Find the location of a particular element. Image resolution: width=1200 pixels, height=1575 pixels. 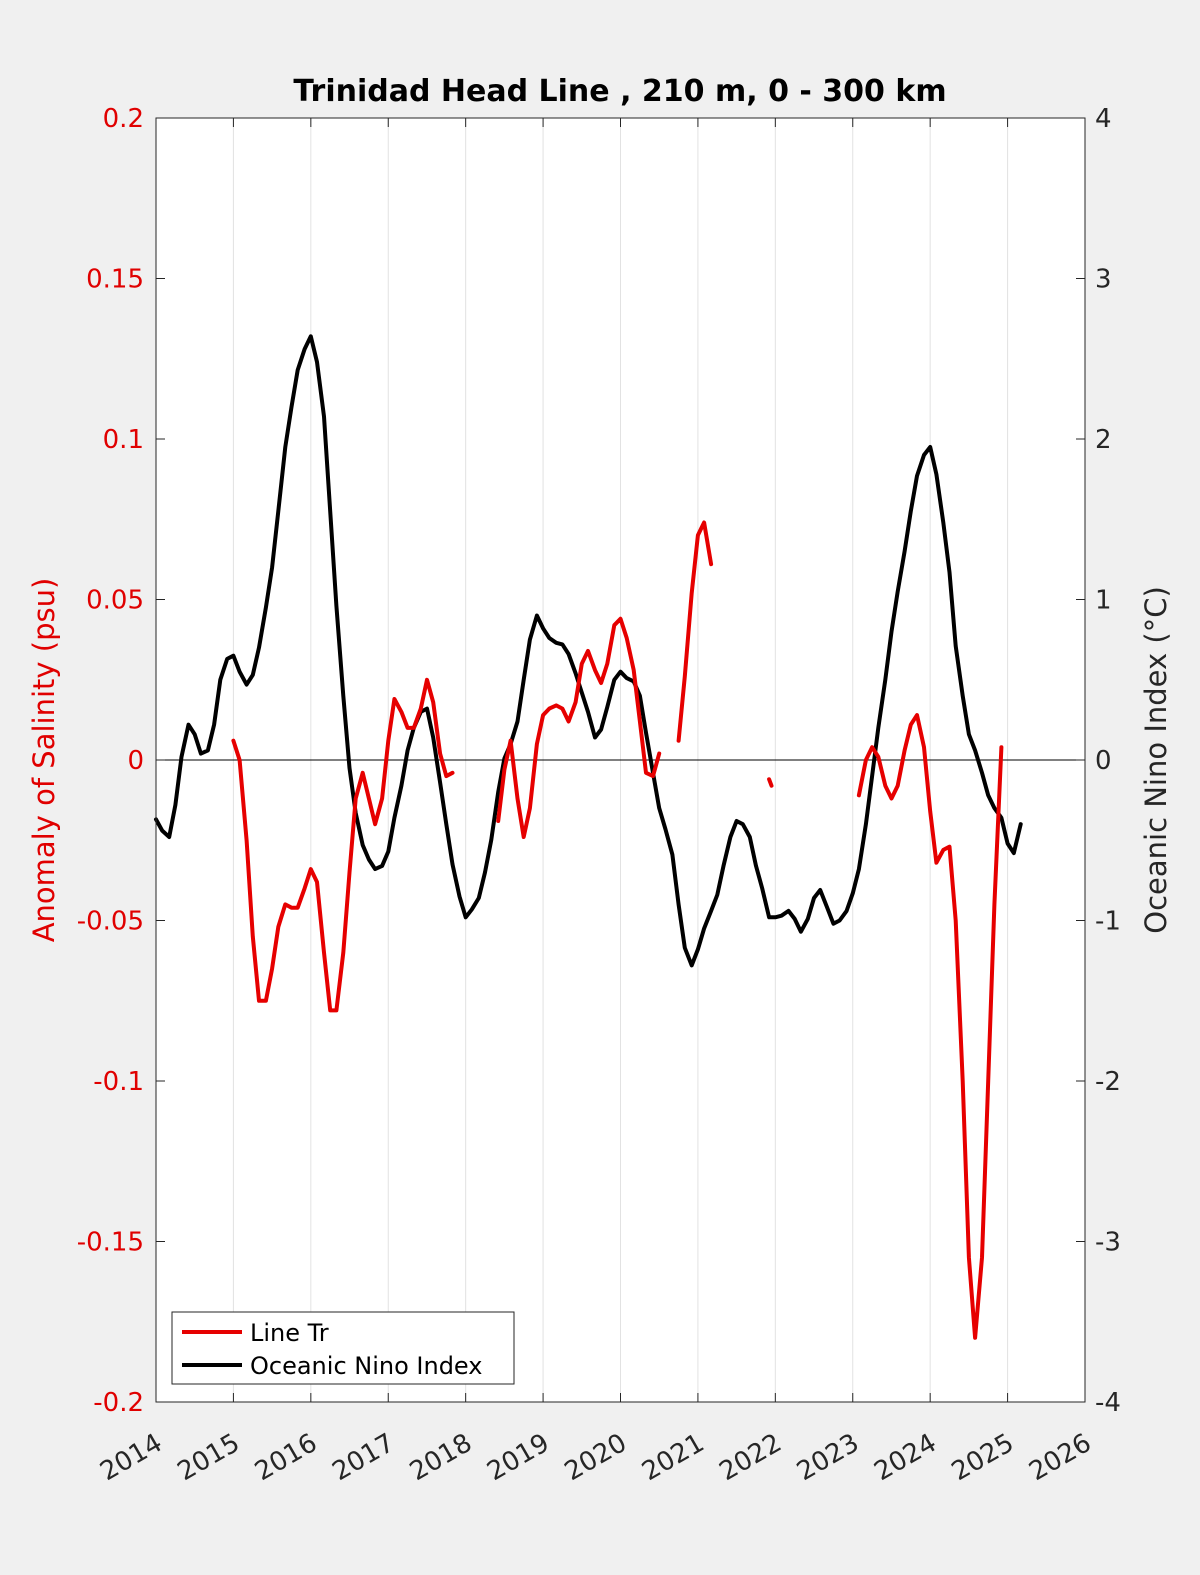

y-right-tick-label: -4 is located at coordinates (1108, 1403).